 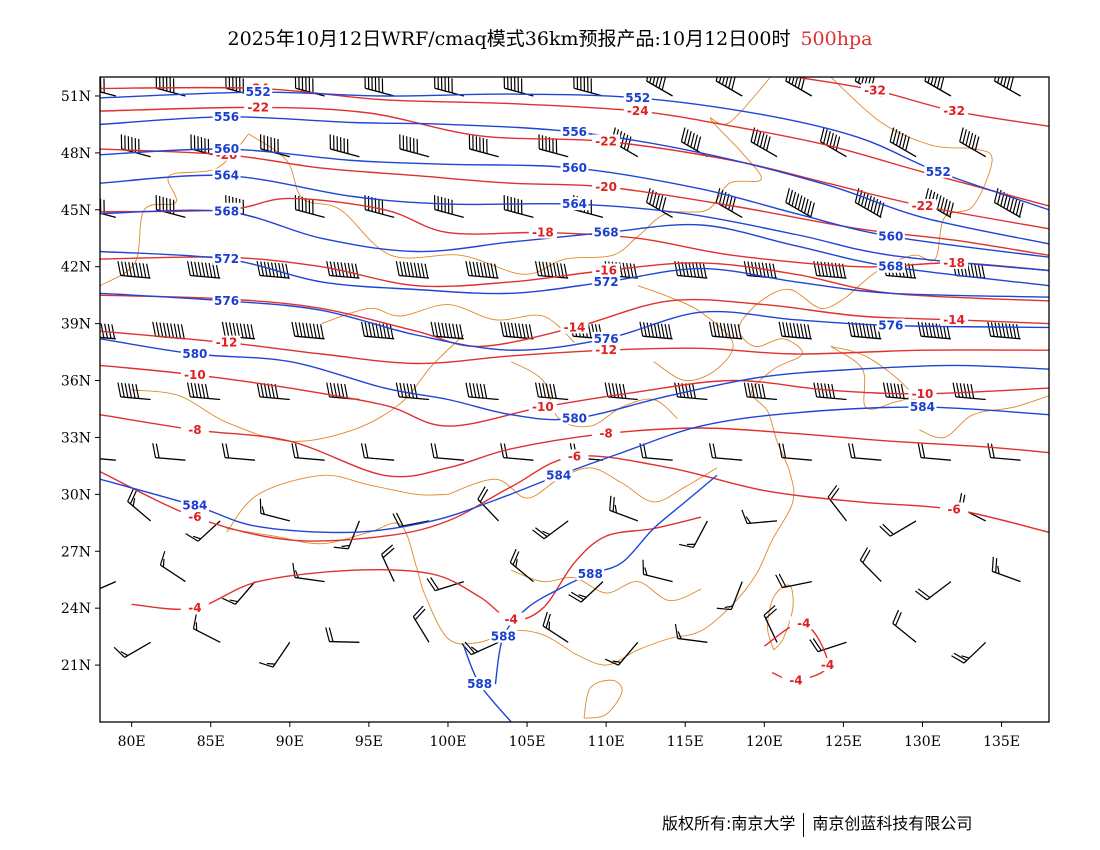 I want to click on lon-label: 80E, so click(x=132, y=742).